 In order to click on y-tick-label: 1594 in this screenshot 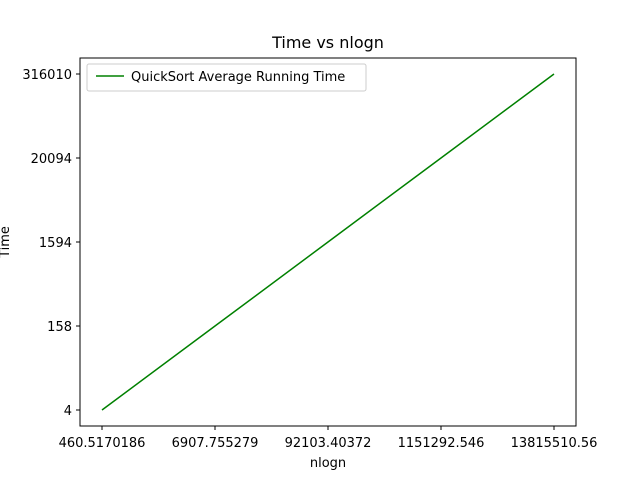, I will do `click(55, 243)`.